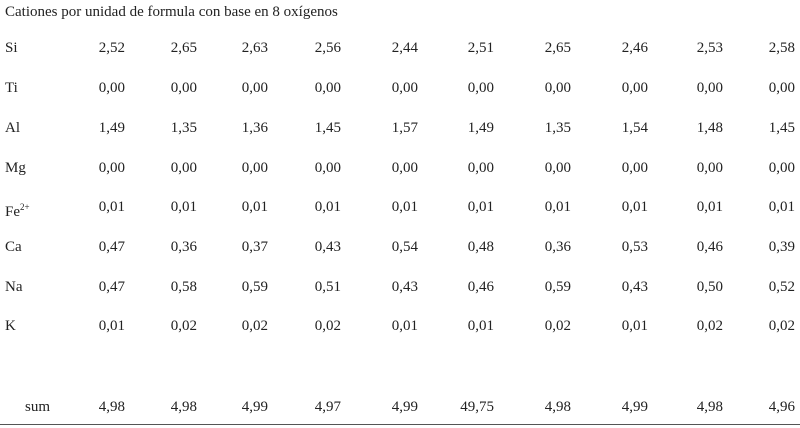 The height and width of the screenshot is (428, 800). What do you see at coordinates (327, 407) in the screenshot?
I see `sum-cell: 4,97` at bounding box center [327, 407].